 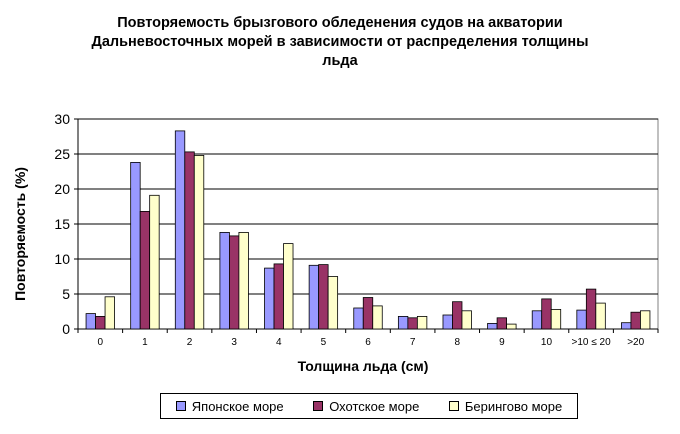 What do you see at coordinates (363, 366) in the screenshot?
I see `x-axis-title: Толщина льда (см)` at bounding box center [363, 366].